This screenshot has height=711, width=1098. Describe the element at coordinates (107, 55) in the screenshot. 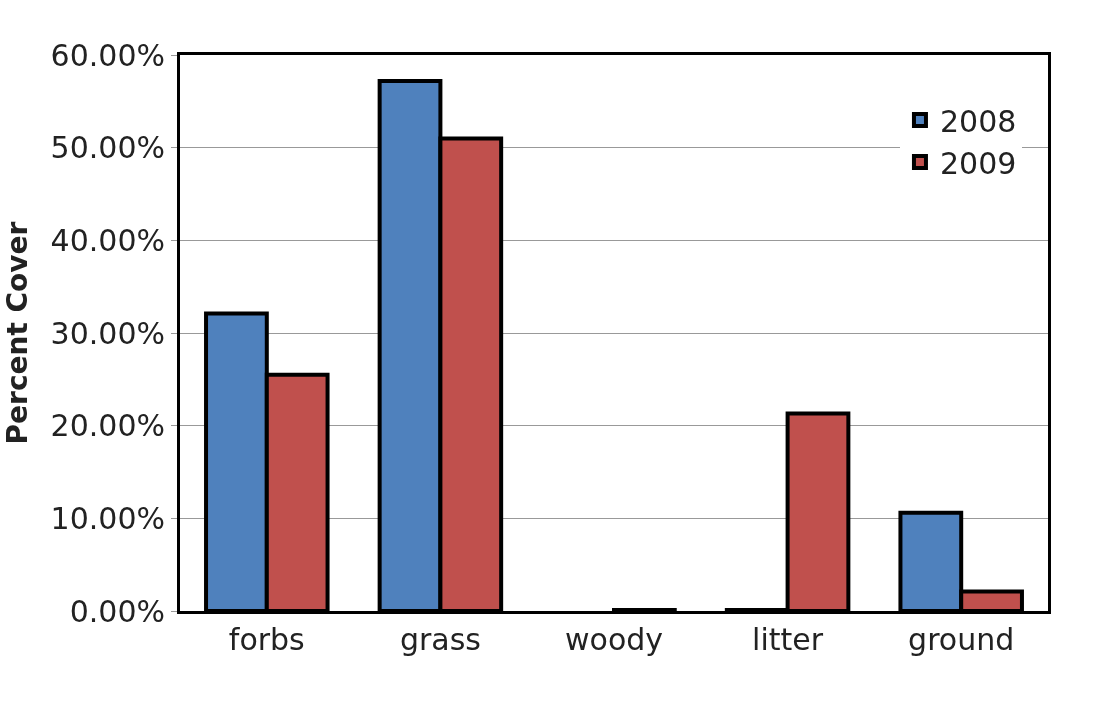

I see `y-tick-label: 60.00%` at that location.